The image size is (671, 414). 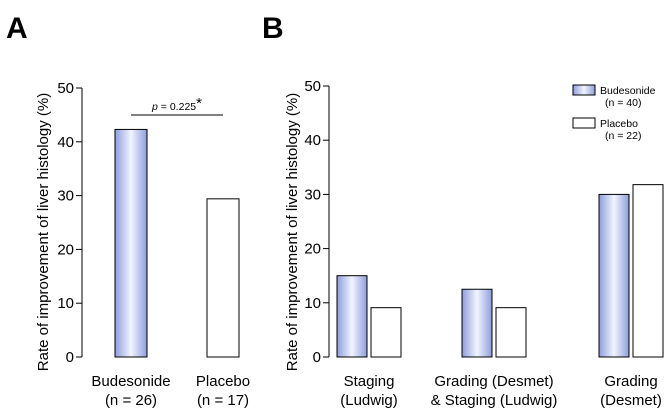 I want to click on panel-b-y-tick-label: 30, so click(x=312, y=194).